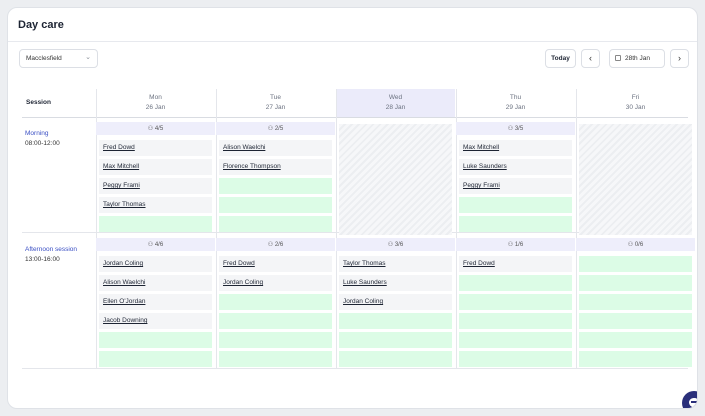  Describe the element at coordinates (159, 129) in the screenshot. I see `capacity-count: 4/5` at that location.